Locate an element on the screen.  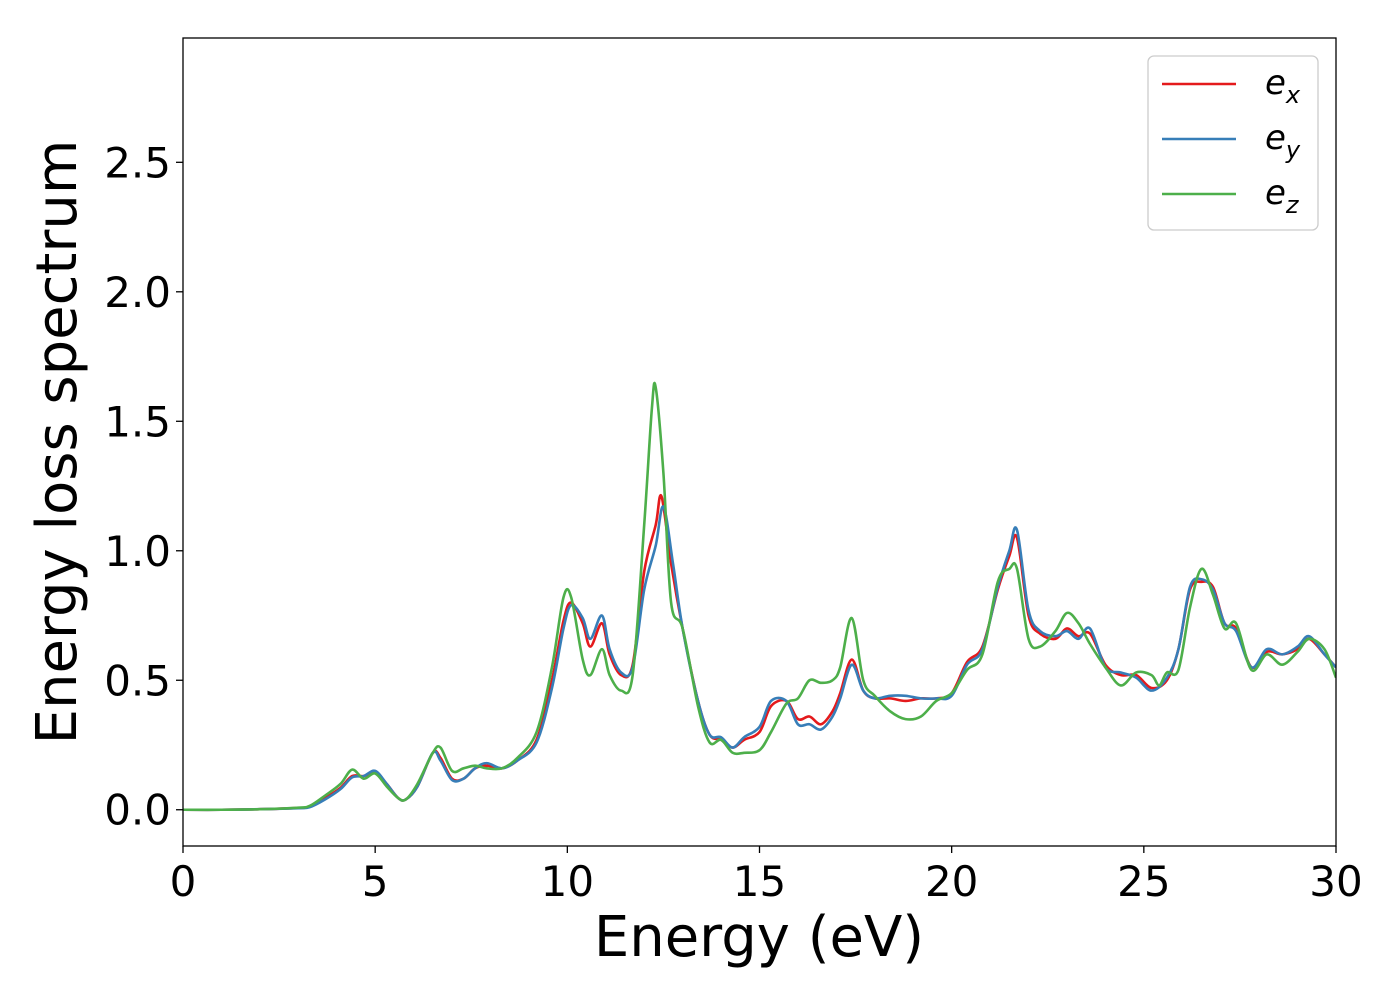
legend-label-e-y: ey is located at coordinates (1283, 141).